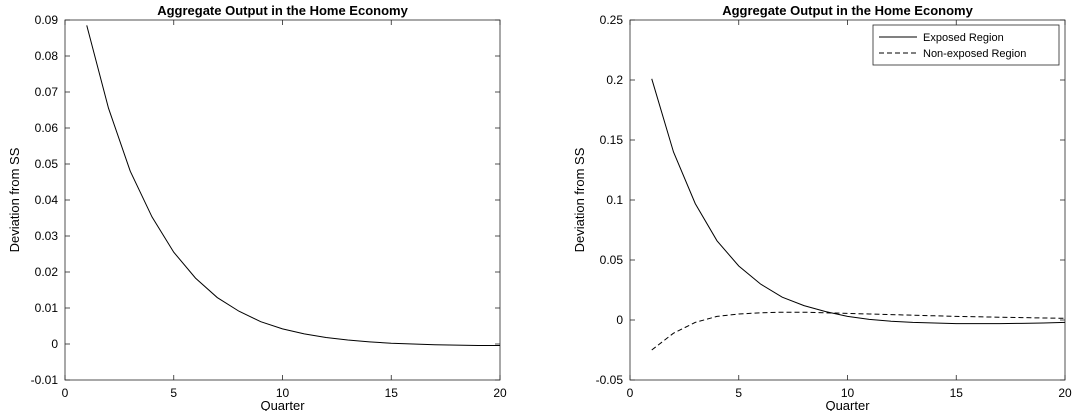 The height and width of the screenshot is (411, 1073). Describe the element at coordinates (47, 92) in the screenshot. I see `y-tick-label: 0.07` at that location.